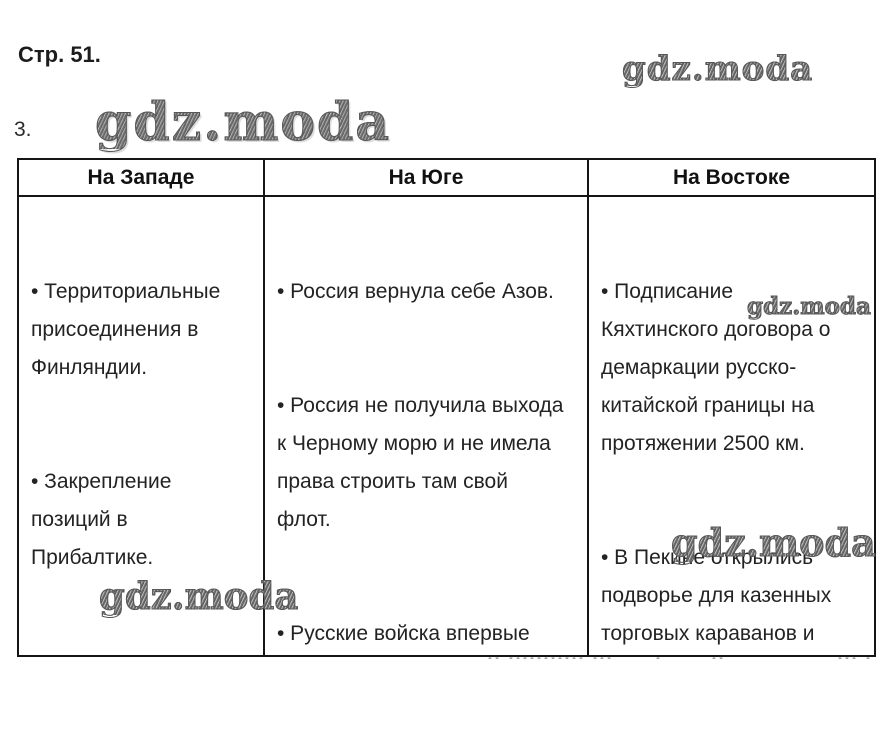 This screenshot has height=755, width=886. I want to click on bullet-item: • Закрепление позиций в Прибалтике., so click(101, 519).